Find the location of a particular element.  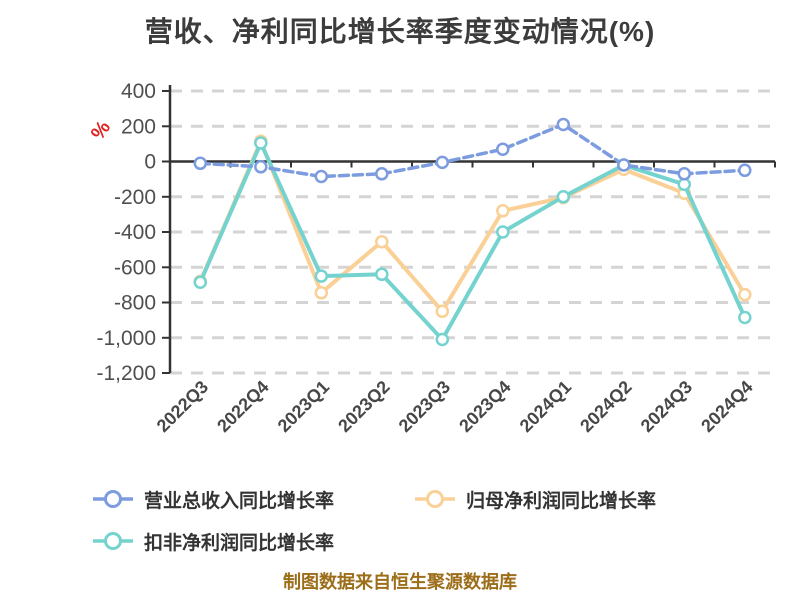

page-title: 营收、净利同比增长率季度变动情况(%) is located at coordinates (400, 31).